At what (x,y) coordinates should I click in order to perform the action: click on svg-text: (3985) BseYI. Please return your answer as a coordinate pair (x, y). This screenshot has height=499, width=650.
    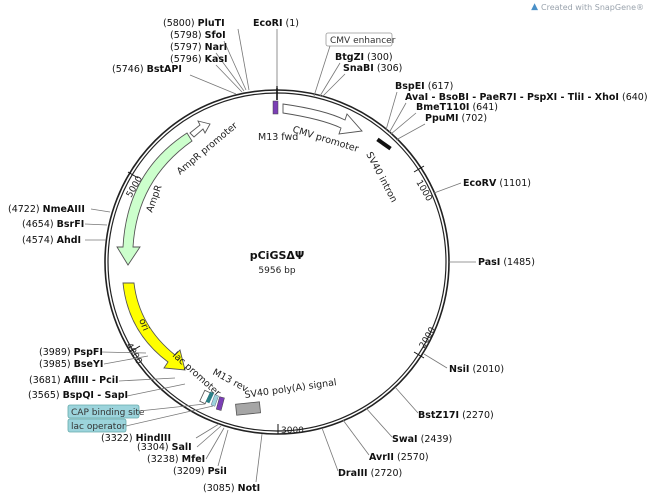
    Looking at the image, I should click on (71, 364).